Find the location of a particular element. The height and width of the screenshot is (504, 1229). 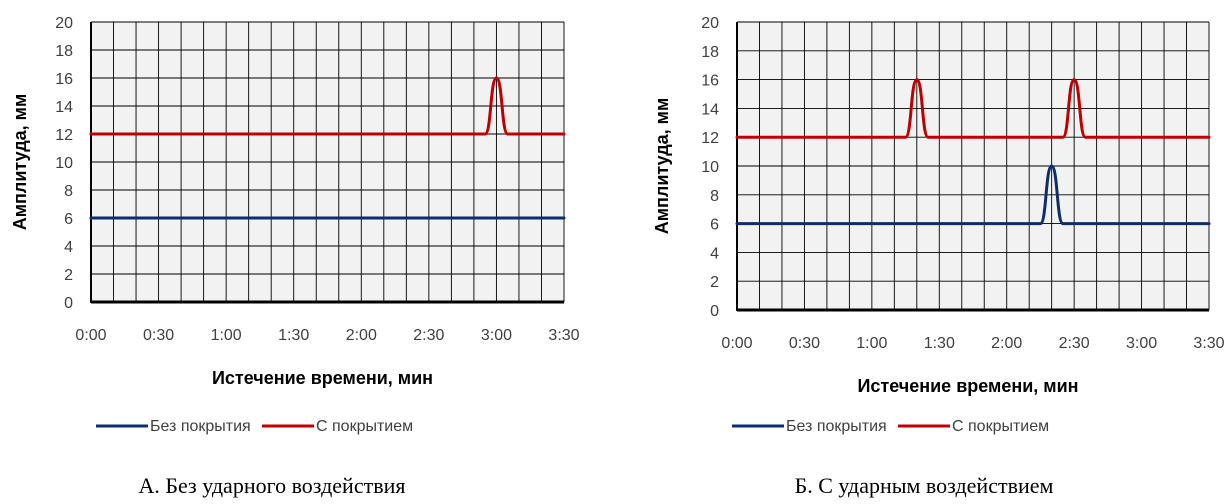

figure-caption: Б. С ударным воздействием is located at coordinates (924, 485).